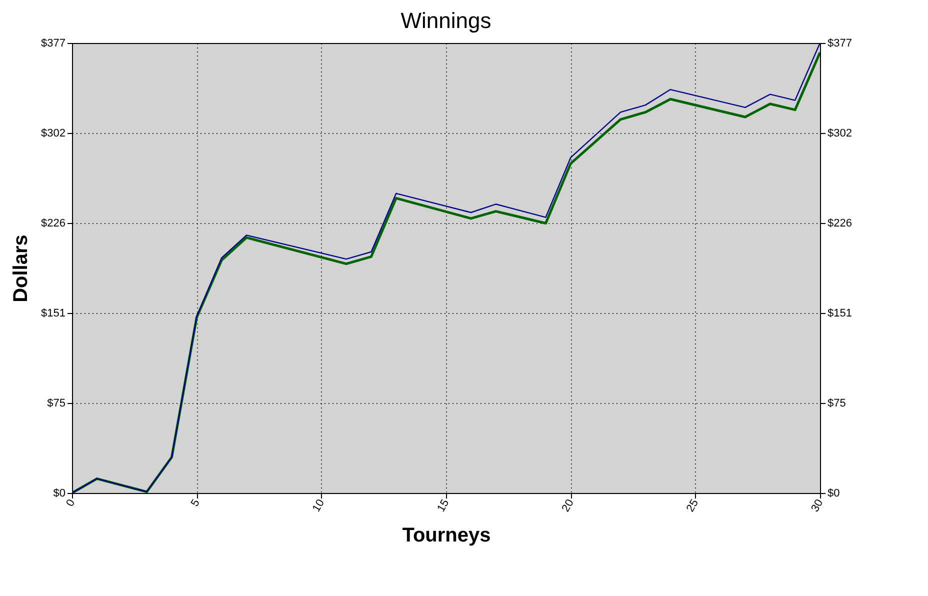 The height and width of the screenshot is (596, 928). Describe the element at coordinates (319, 506) in the screenshot. I see `x-tick-label: 10` at that location.